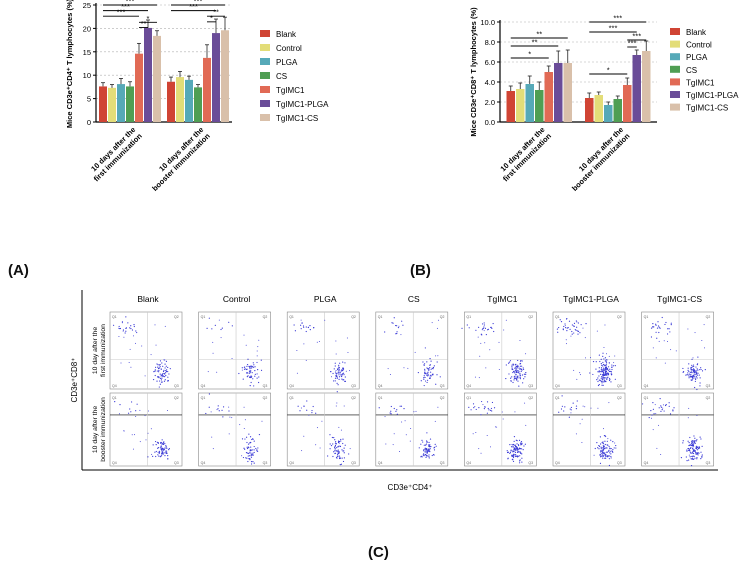  What do you see at coordinates (144, 23) in the screenshot?
I see `a-significance-label: **` at bounding box center [144, 23].